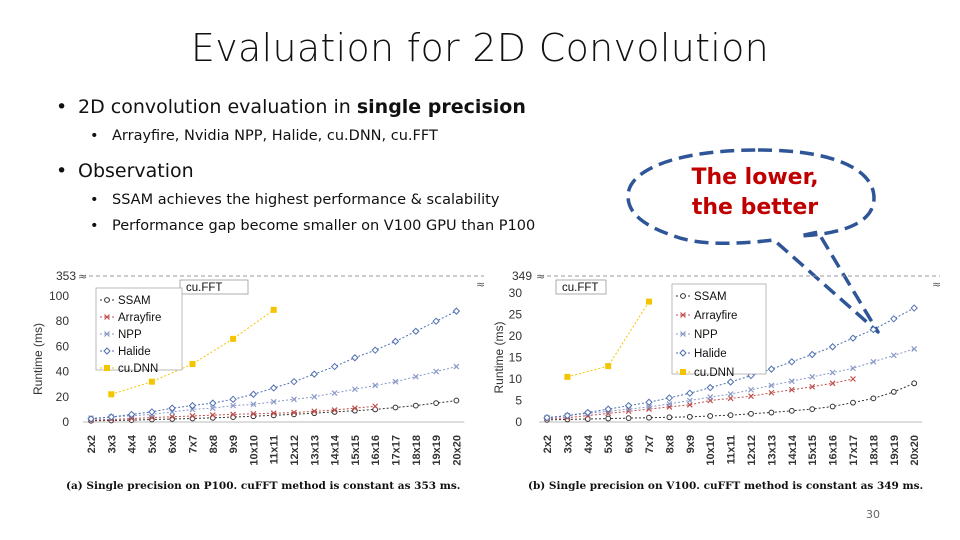 This screenshot has width=960, height=540. Describe the element at coordinates (706, 335) in the screenshot. I see `legend-label: NPP` at that location.